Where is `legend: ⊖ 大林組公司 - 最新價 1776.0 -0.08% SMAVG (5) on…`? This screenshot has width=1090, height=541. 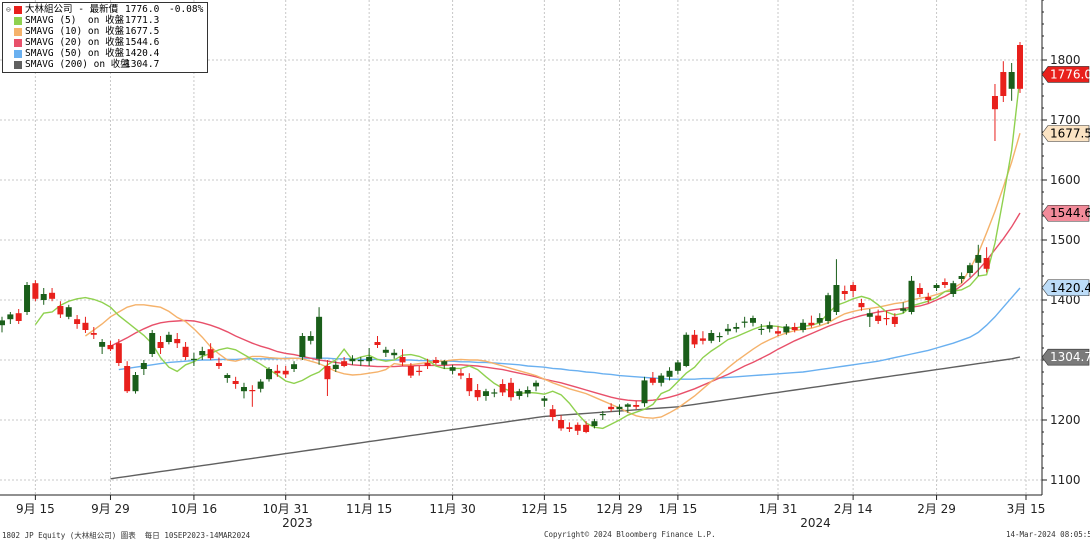
legend: ⊖ 大林組公司 - 最新價 1776.0 -0.08% SMAVG (5) on… is located at coordinates (105, 37).